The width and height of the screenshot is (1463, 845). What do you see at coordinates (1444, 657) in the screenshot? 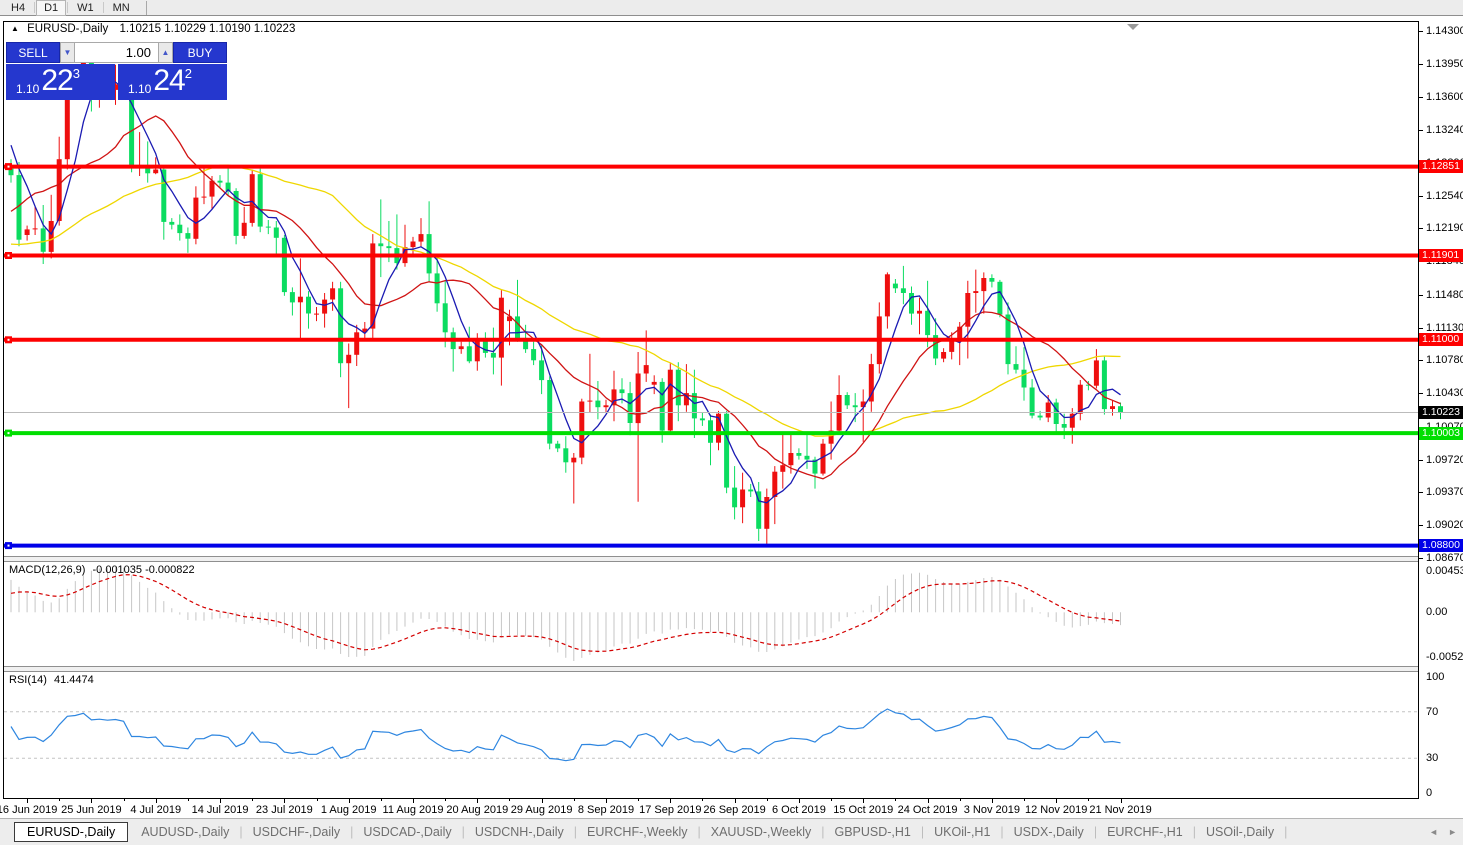
I see `macd-scale-label: -0.005205` at bounding box center [1444, 657].